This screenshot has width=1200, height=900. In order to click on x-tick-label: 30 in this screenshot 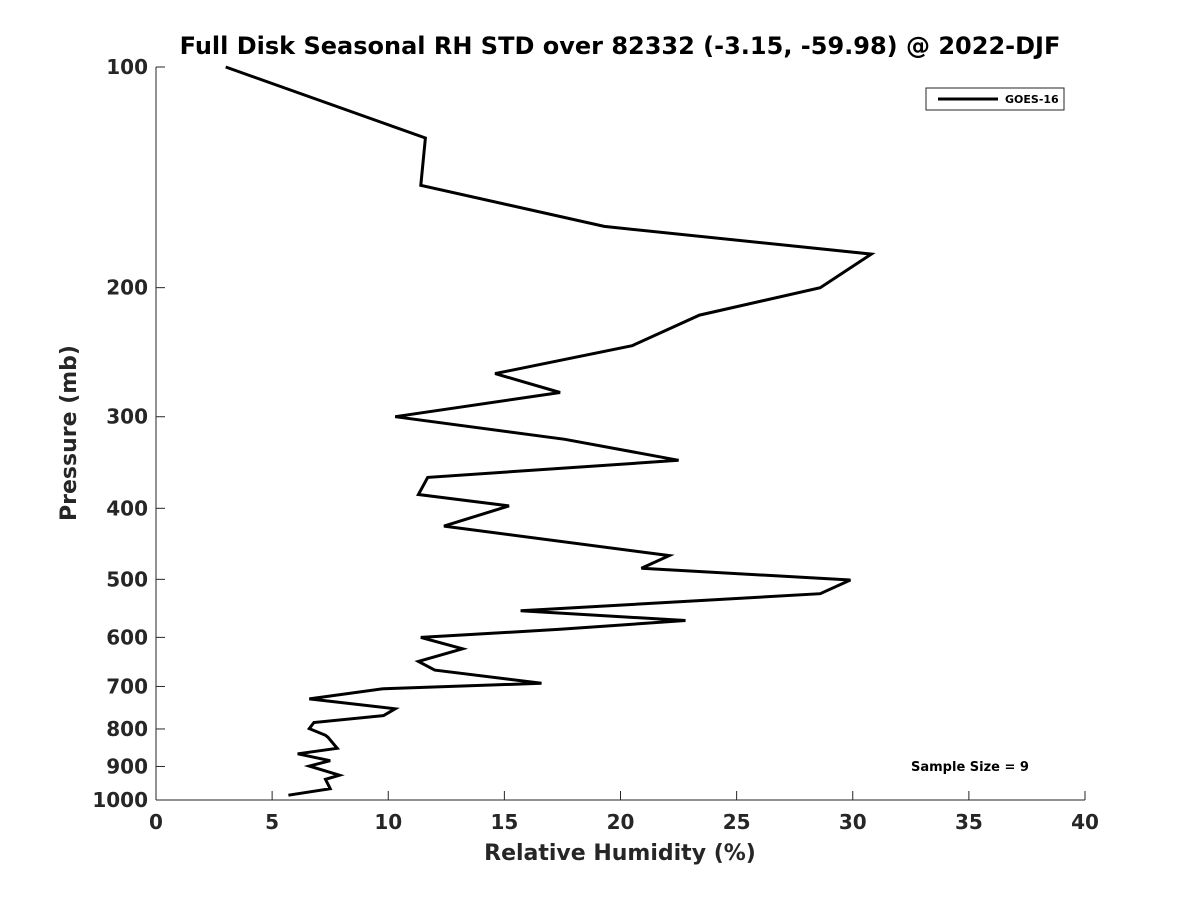, I will do `click(853, 822)`.